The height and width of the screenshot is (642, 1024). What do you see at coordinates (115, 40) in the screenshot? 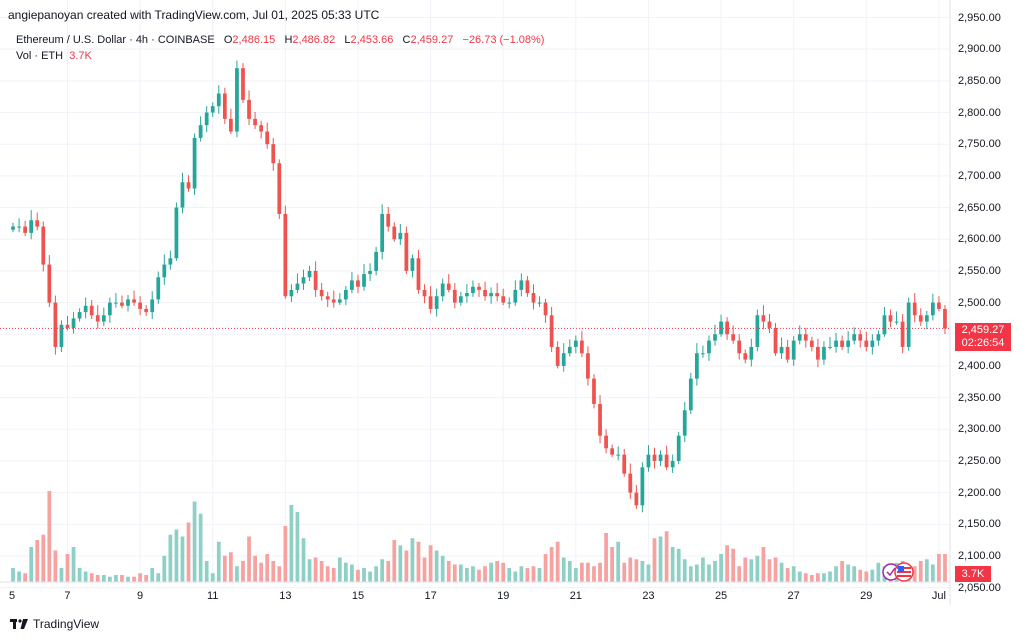
I see `symbol-name: Ethereum / U.S. Dollar · 4h · COINBASE` at bounding box center [115, 40].